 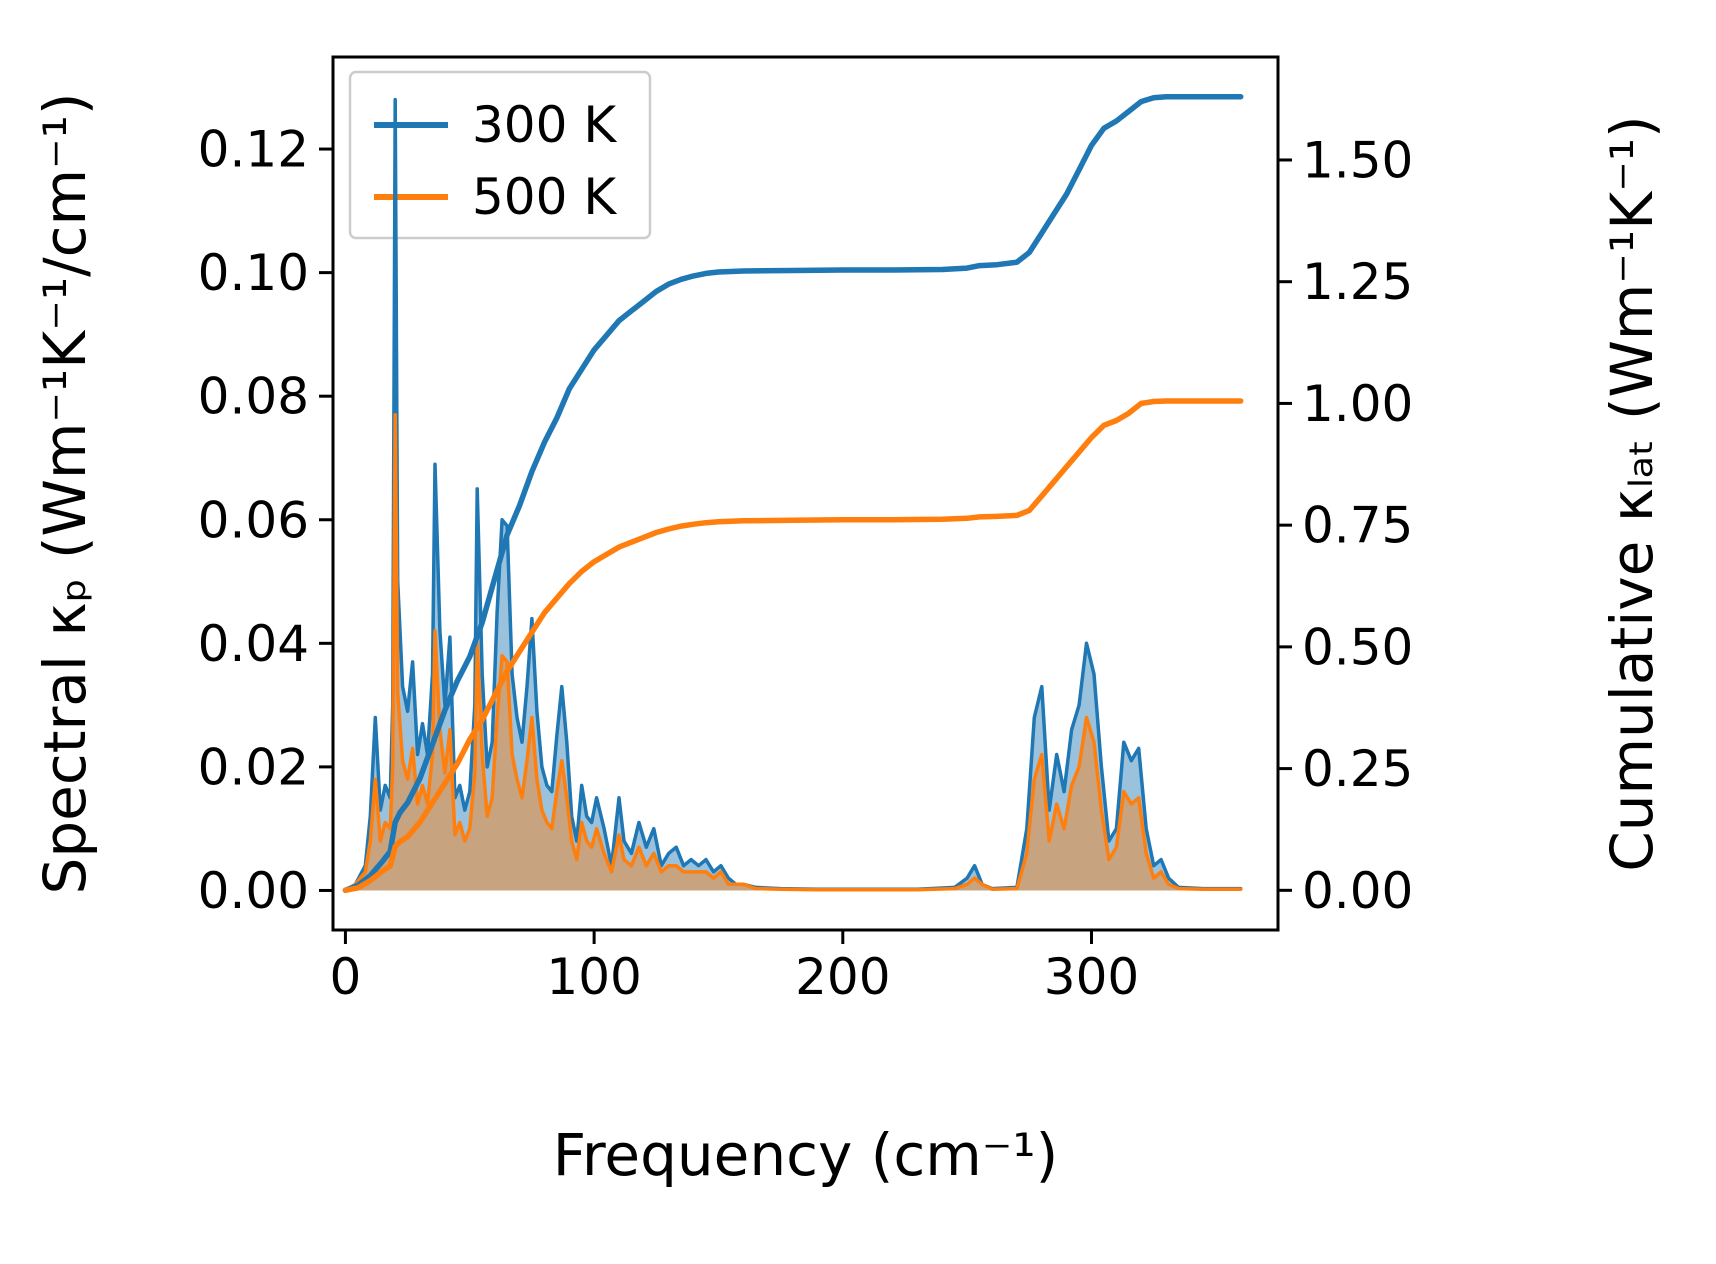 What do you see at coordinates (1357, 647) in the screenshot?
I see `y-right-tick-label: 0.50` at bounding box center [1357, 647].